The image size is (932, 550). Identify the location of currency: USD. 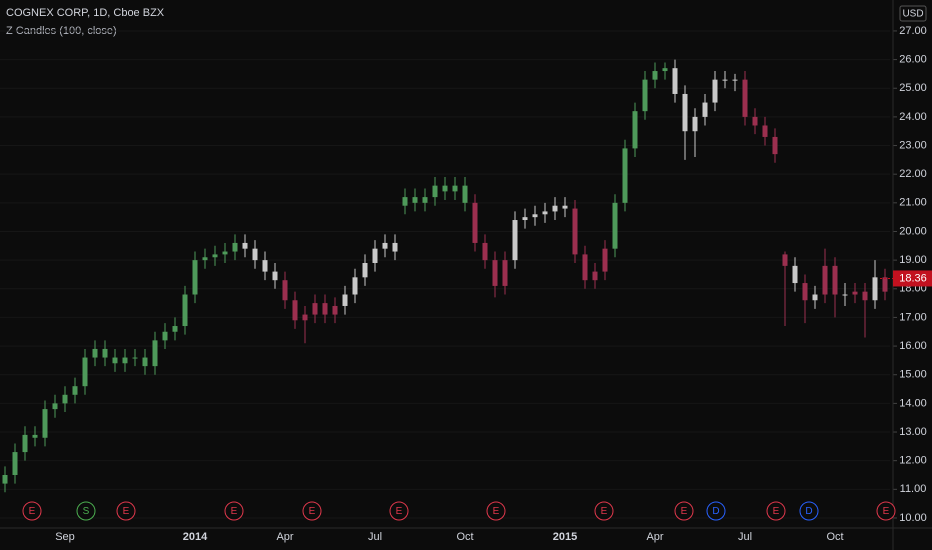
(912, 14).